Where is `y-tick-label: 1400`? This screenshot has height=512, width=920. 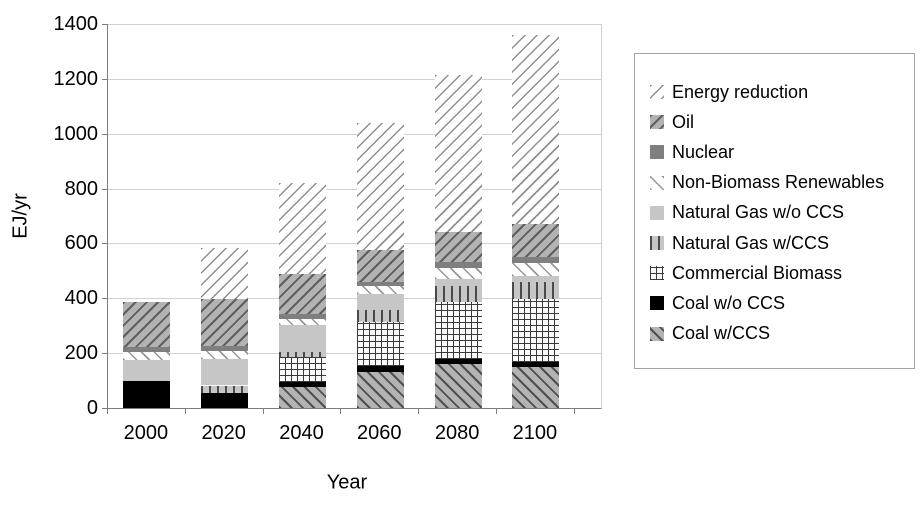 y-tick-label: 1400 is located at coordinates (76, 24).